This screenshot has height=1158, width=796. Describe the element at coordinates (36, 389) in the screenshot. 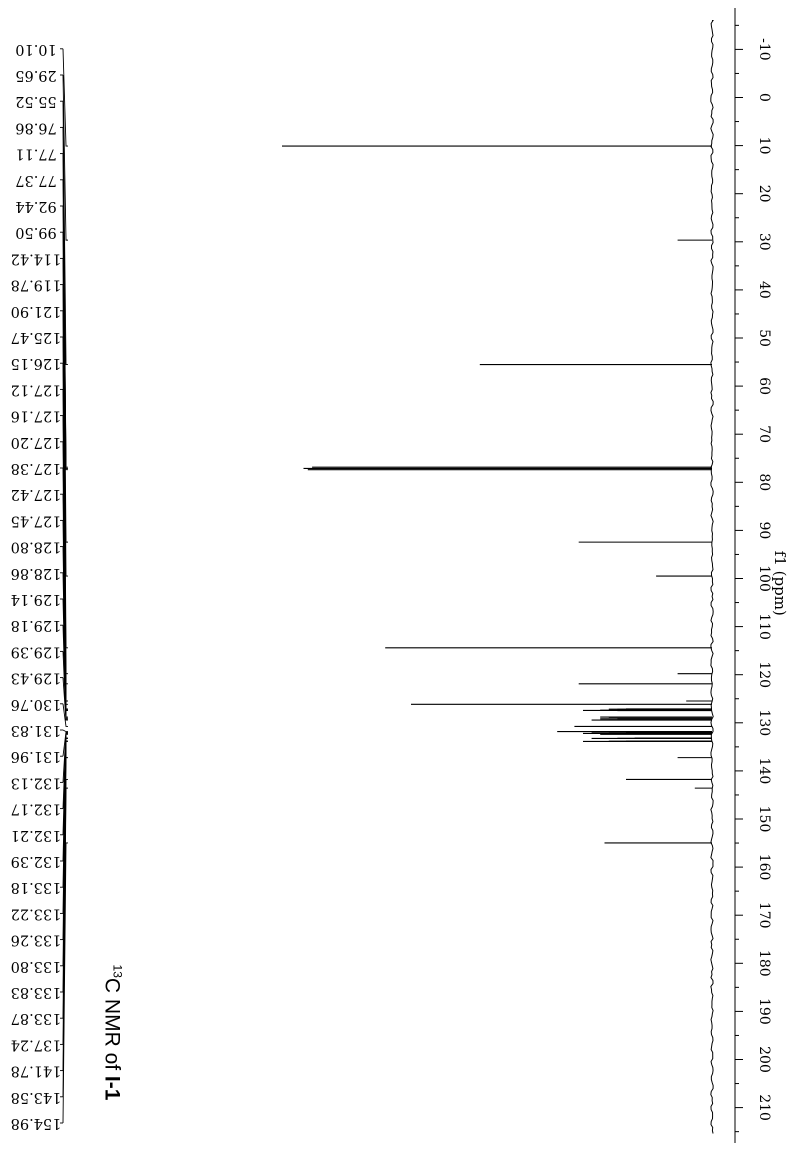

I see `peak-label: 127.12` at that location.